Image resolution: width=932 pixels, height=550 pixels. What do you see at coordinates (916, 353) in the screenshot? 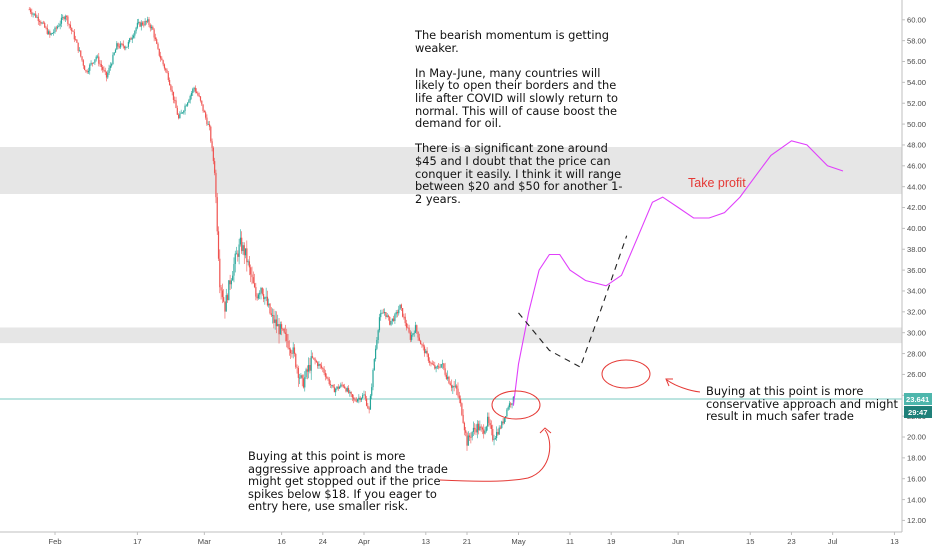
I see `price-tick-label: 28.00` at bounding box center [916, 353].